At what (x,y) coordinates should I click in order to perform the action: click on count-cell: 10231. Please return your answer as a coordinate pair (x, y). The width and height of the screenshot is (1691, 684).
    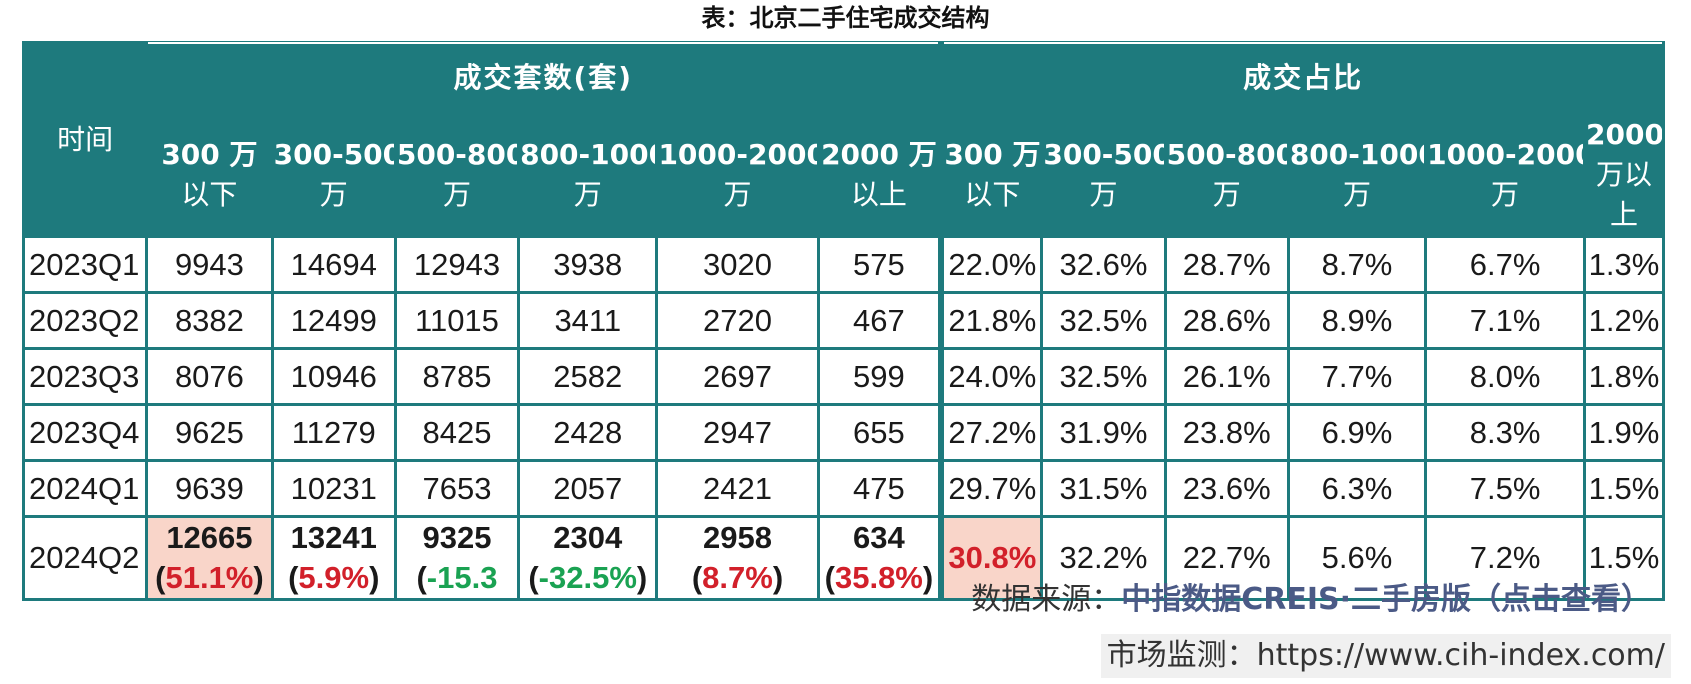
    Looking at the image, I should click on (333, 488).